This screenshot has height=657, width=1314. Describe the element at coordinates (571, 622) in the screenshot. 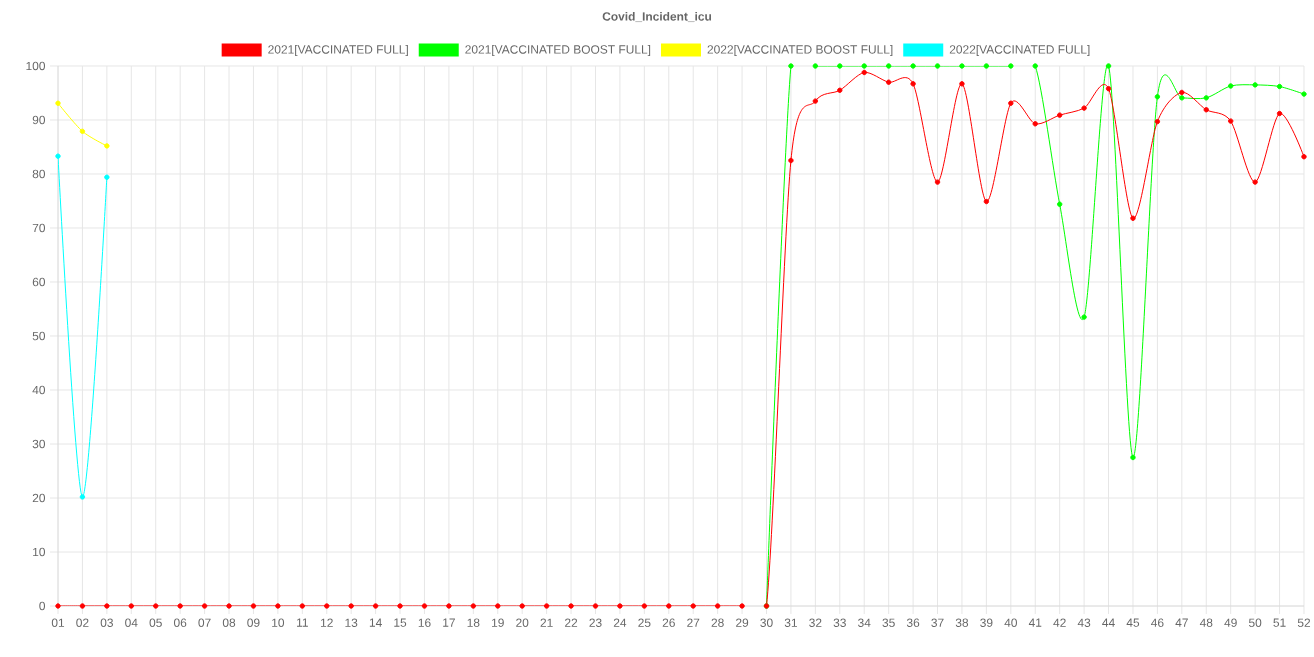

I see `x-tick-label: 22` at that location.